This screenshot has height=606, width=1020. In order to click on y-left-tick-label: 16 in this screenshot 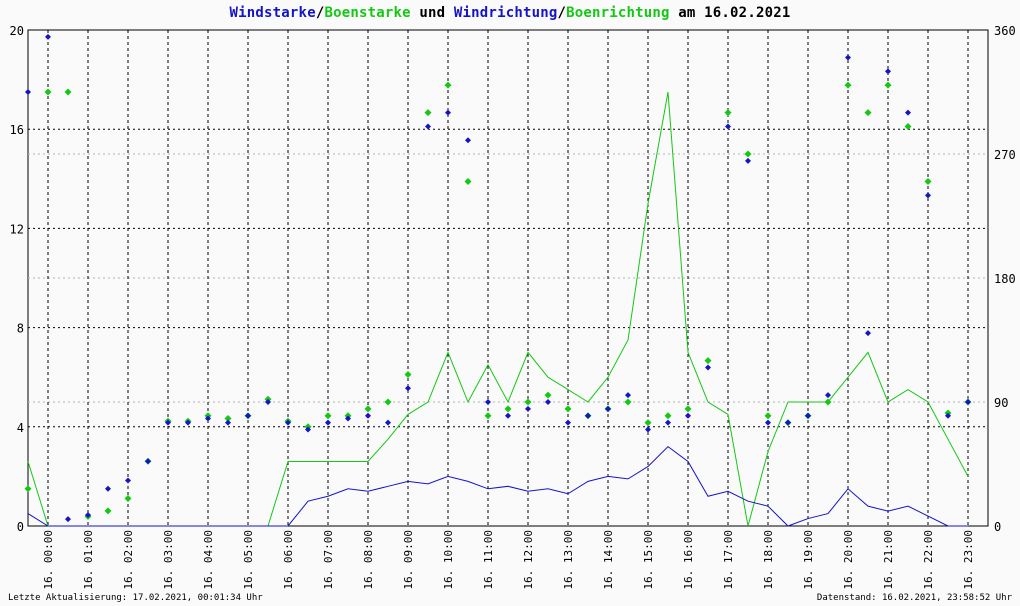, I will do `click(17, 130)`.